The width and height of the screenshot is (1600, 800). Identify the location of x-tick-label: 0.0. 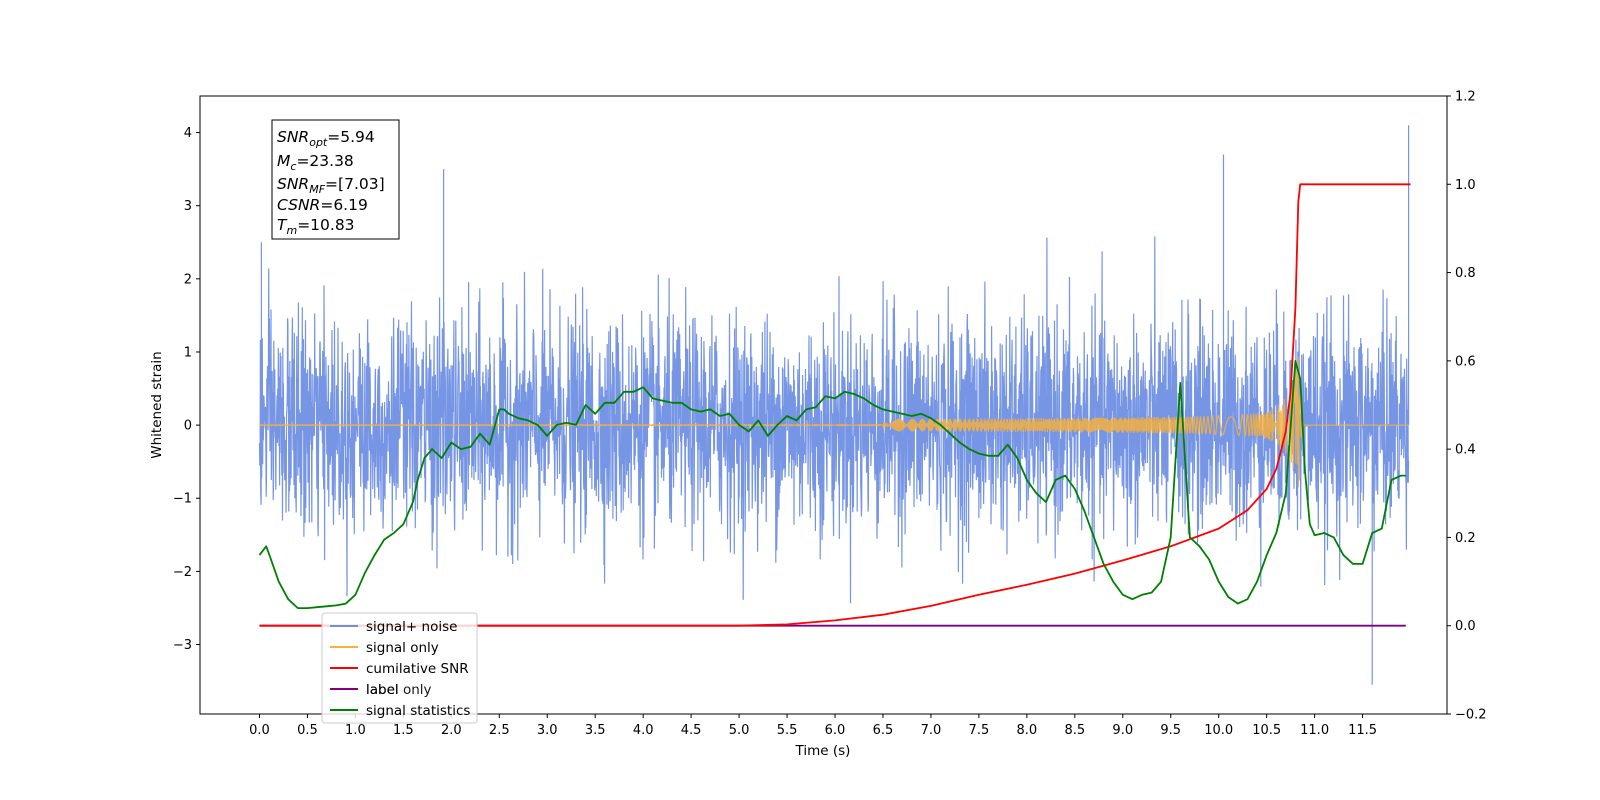
(259, 730).